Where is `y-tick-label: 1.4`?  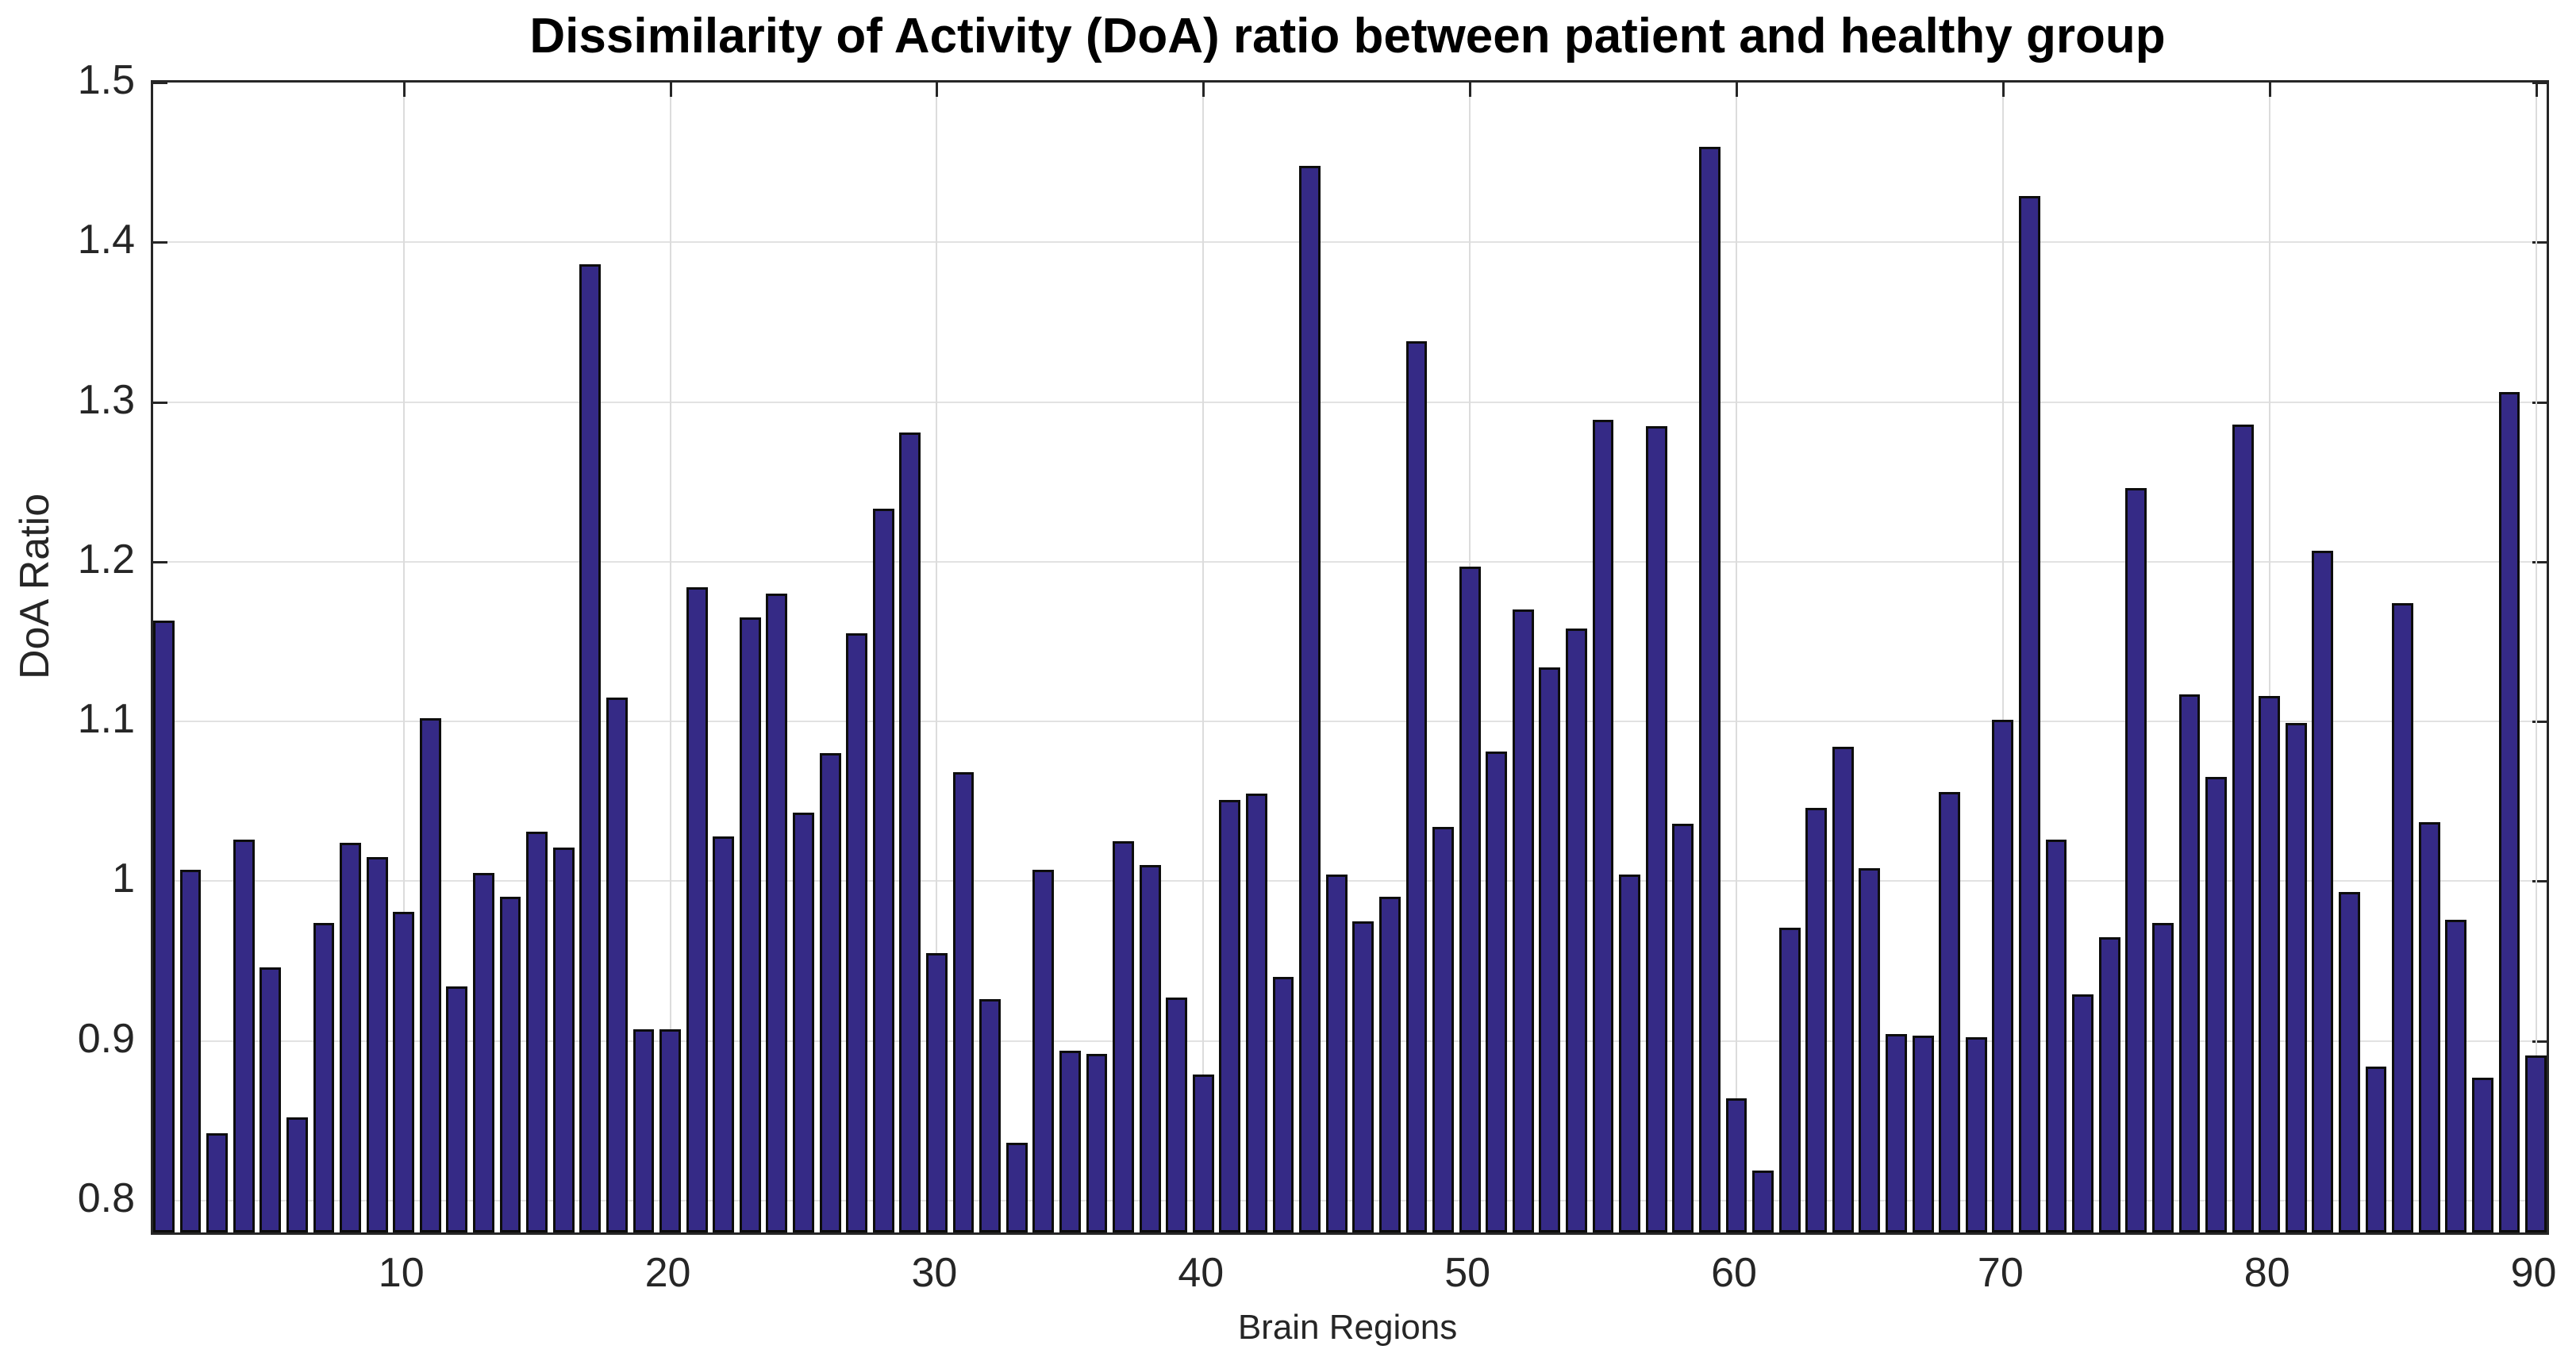 y-tick-label: 1.4 is located at coordinates (106, 240).